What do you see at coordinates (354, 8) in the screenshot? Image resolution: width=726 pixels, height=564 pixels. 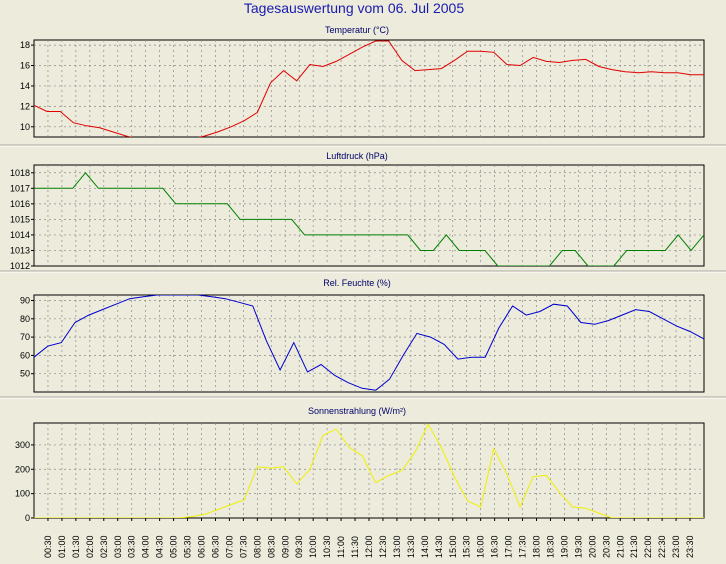 I see `chart-main-title: Tagesauswertung vom 06. Jul 2005` at bounding box center [354, 8].